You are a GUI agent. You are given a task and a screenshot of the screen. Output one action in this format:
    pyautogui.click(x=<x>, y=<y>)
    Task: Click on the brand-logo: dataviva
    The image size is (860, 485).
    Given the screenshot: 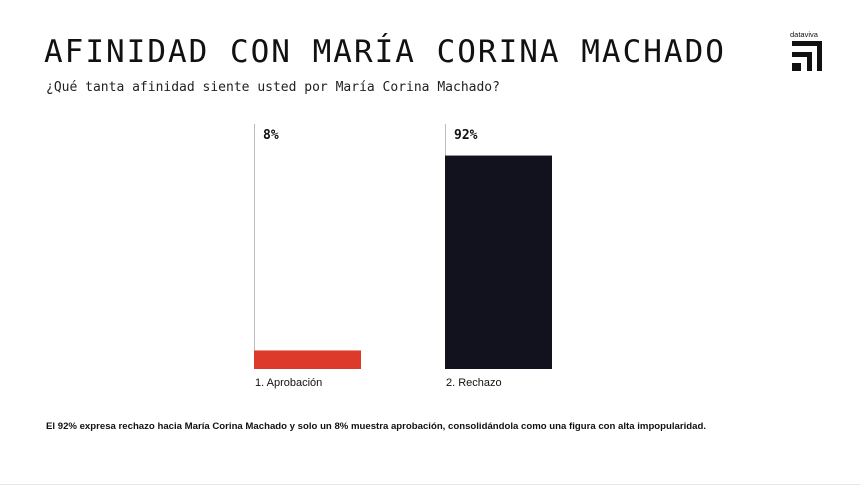 What is the action you would take?
    pyautogui.click(x=808, y=51)
    